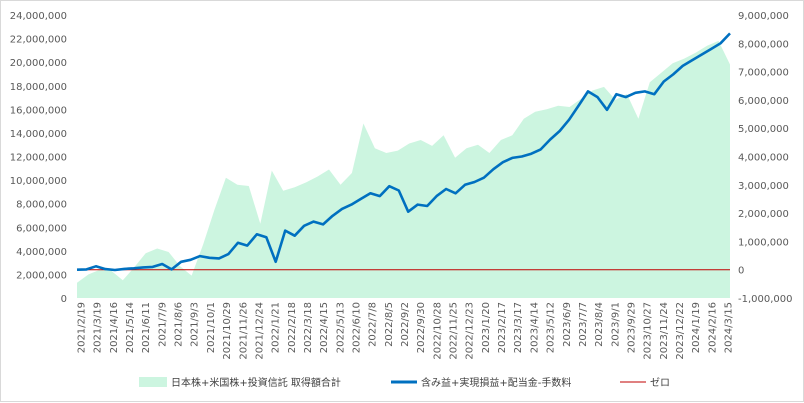 This screenshot has height=403, width=804. I want to click on x-tick-label: 2022/9/2, so click(405, 324).